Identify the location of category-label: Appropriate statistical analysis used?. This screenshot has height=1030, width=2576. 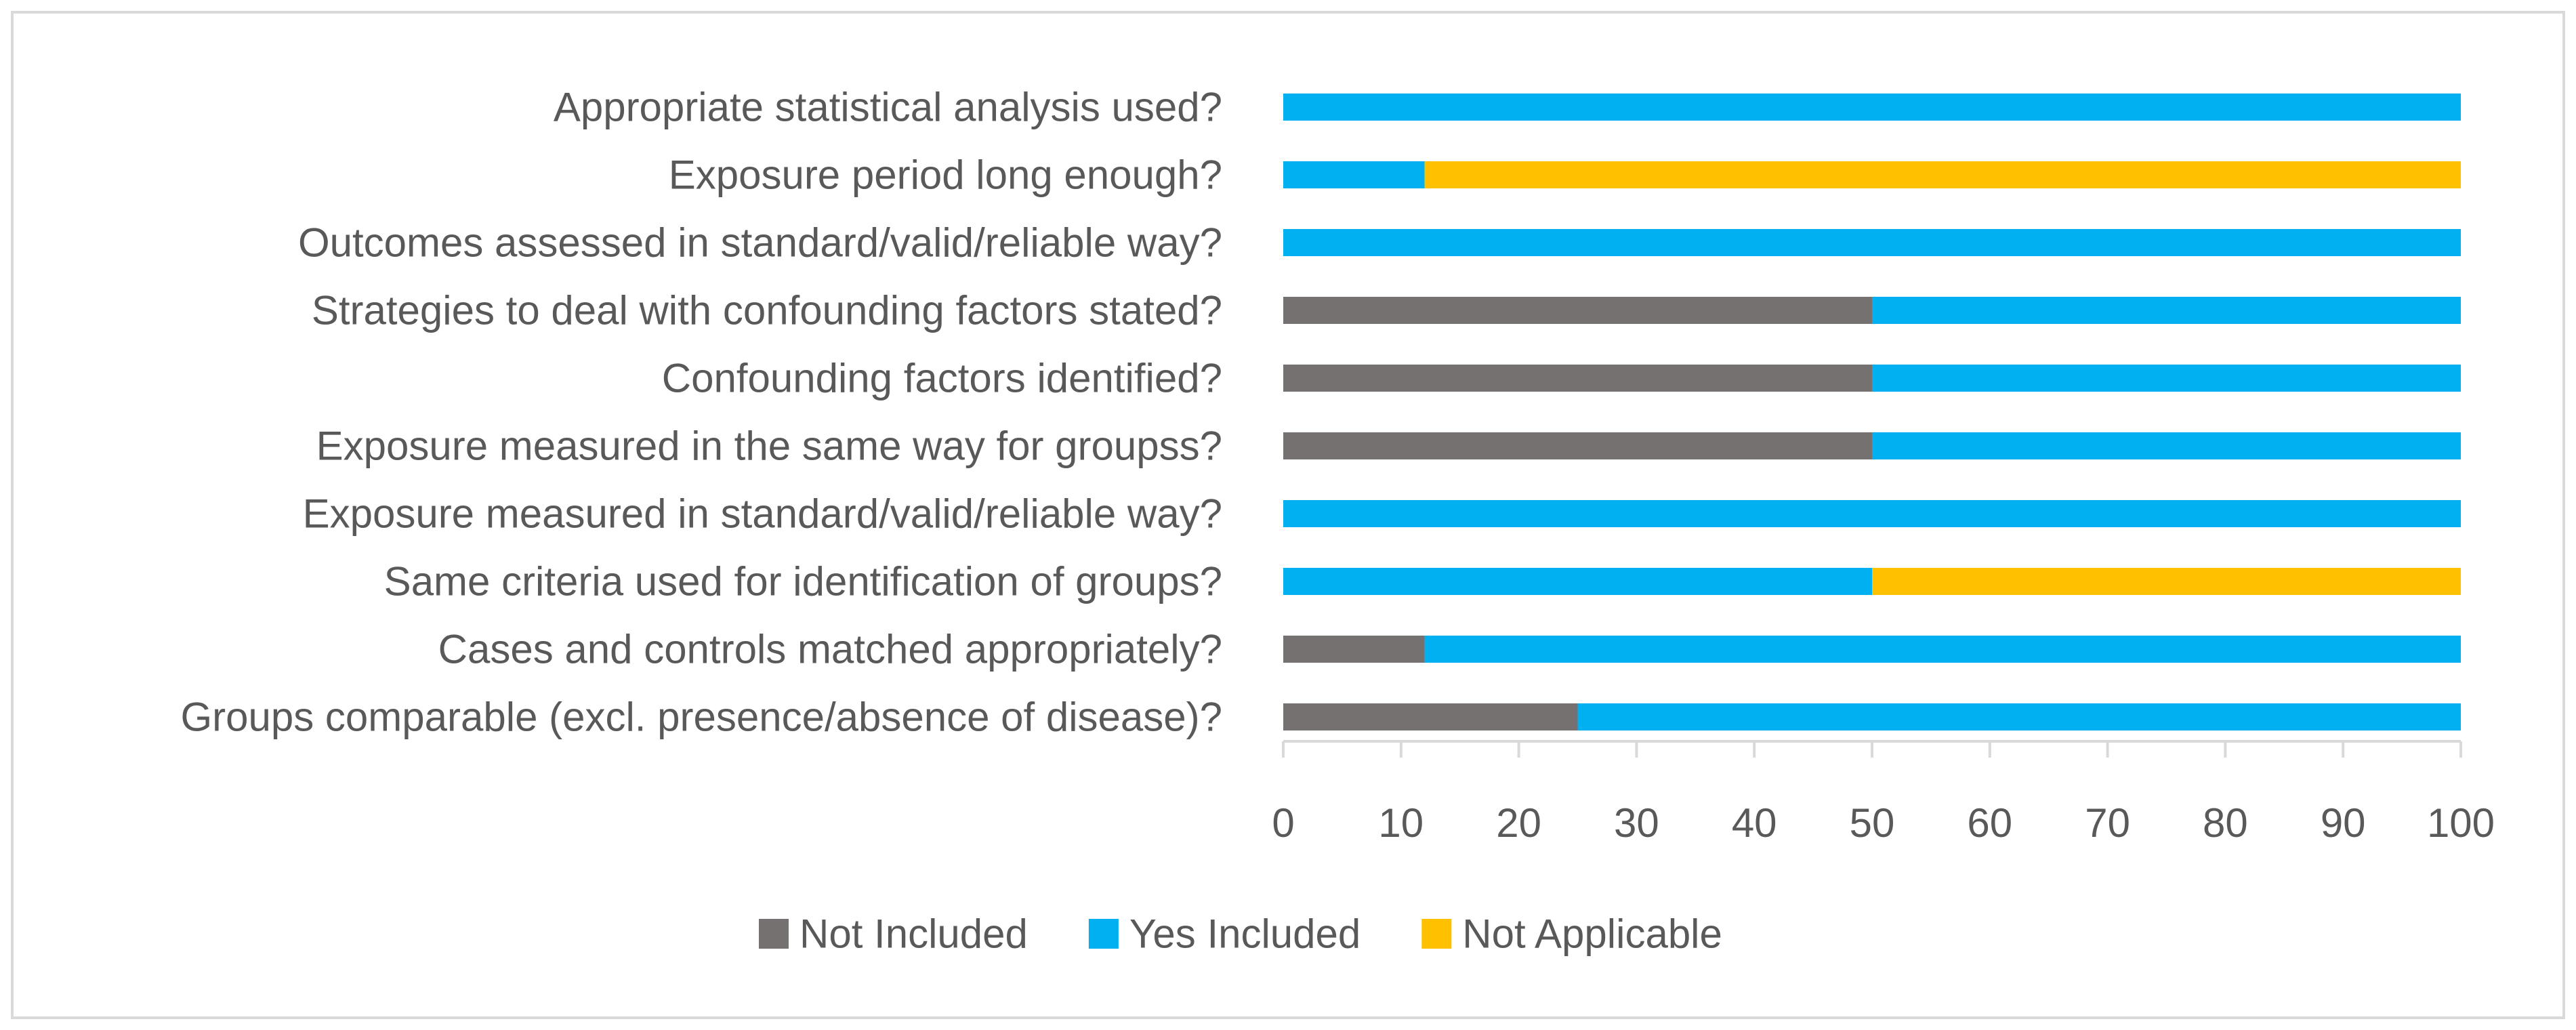
(888, 107).